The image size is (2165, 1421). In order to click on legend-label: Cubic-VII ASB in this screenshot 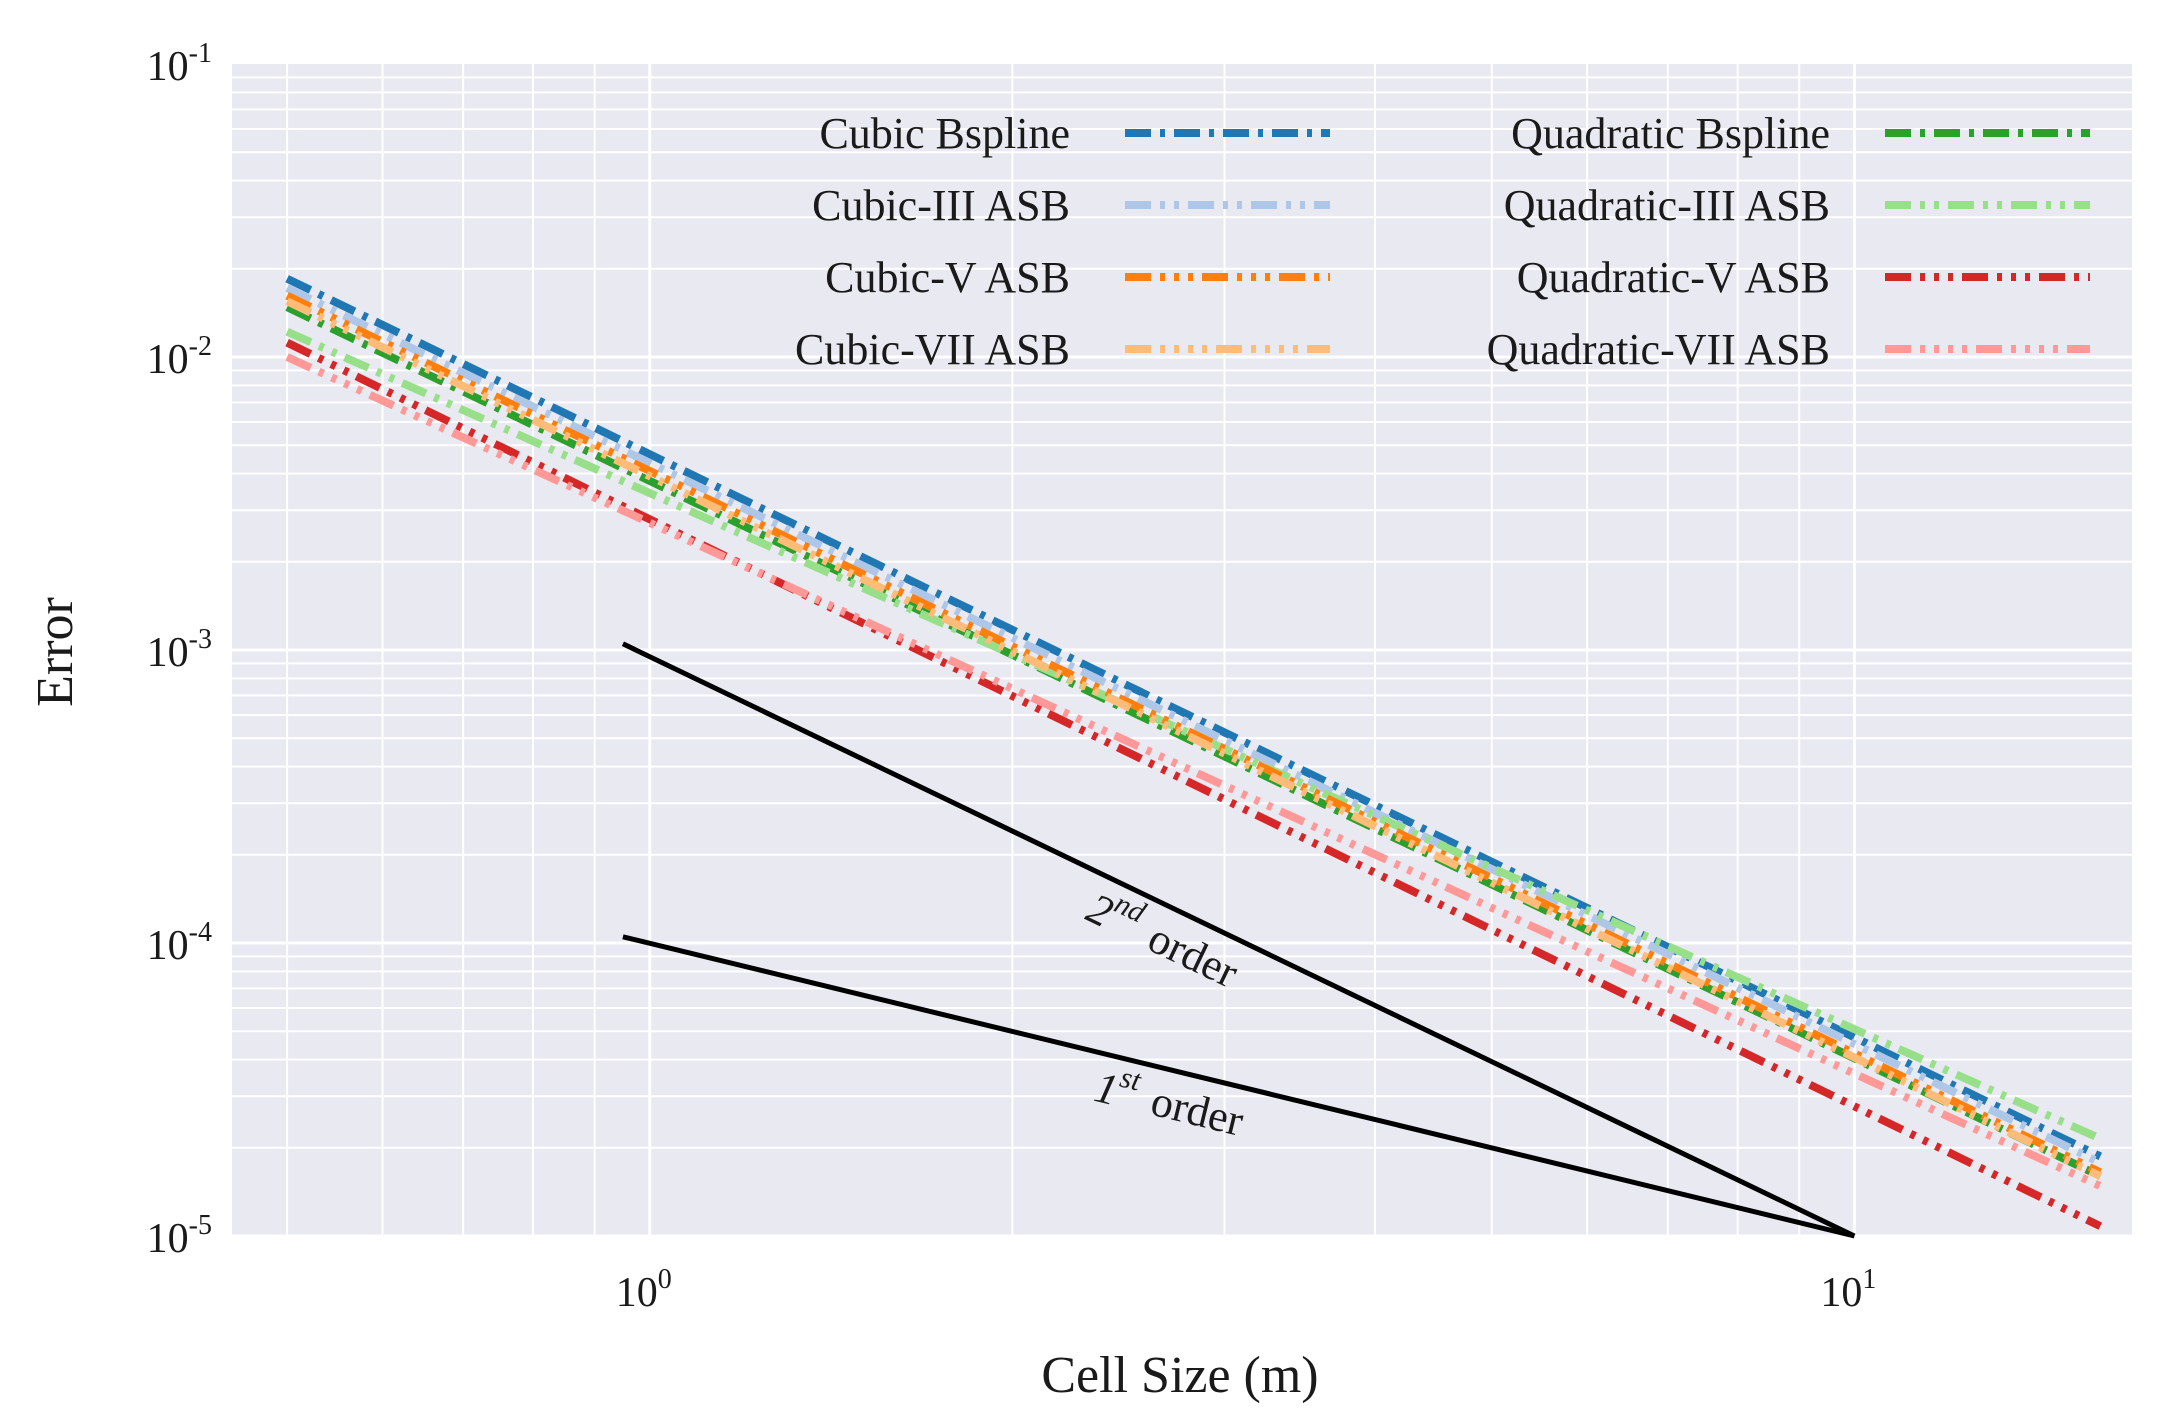, I will do `click(932, 349)`.